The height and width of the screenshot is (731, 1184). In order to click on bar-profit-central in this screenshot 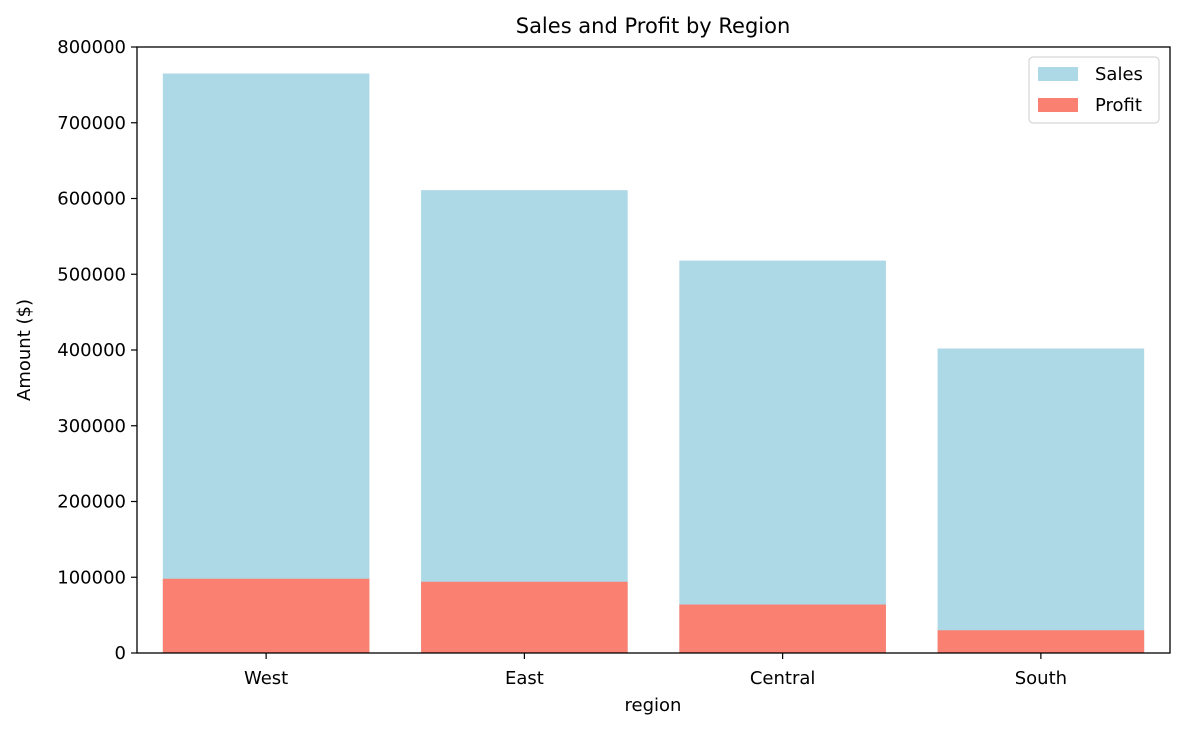, I will do `click(782, 628)`.